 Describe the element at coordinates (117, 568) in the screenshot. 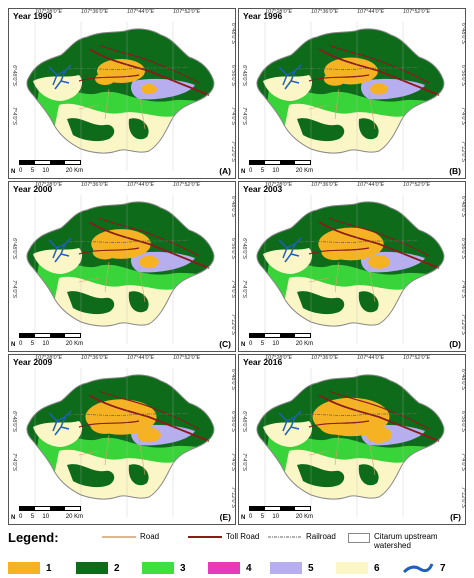

I see `class-2-label: 2` at that location.